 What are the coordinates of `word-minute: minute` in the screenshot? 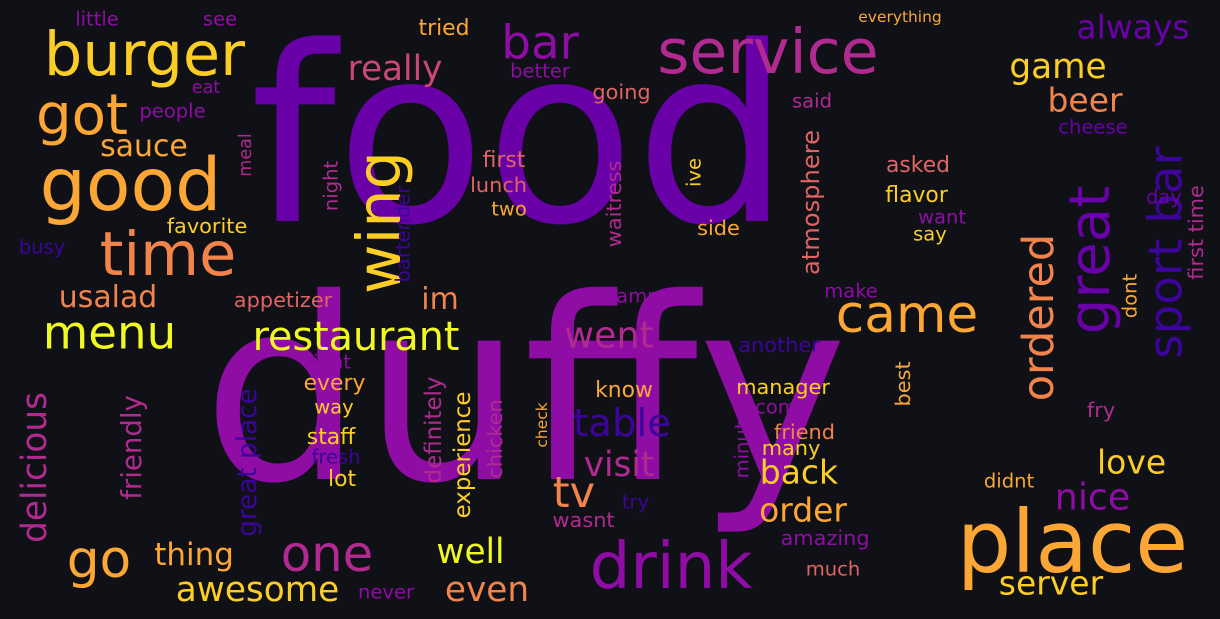 It's located at (742, 444).